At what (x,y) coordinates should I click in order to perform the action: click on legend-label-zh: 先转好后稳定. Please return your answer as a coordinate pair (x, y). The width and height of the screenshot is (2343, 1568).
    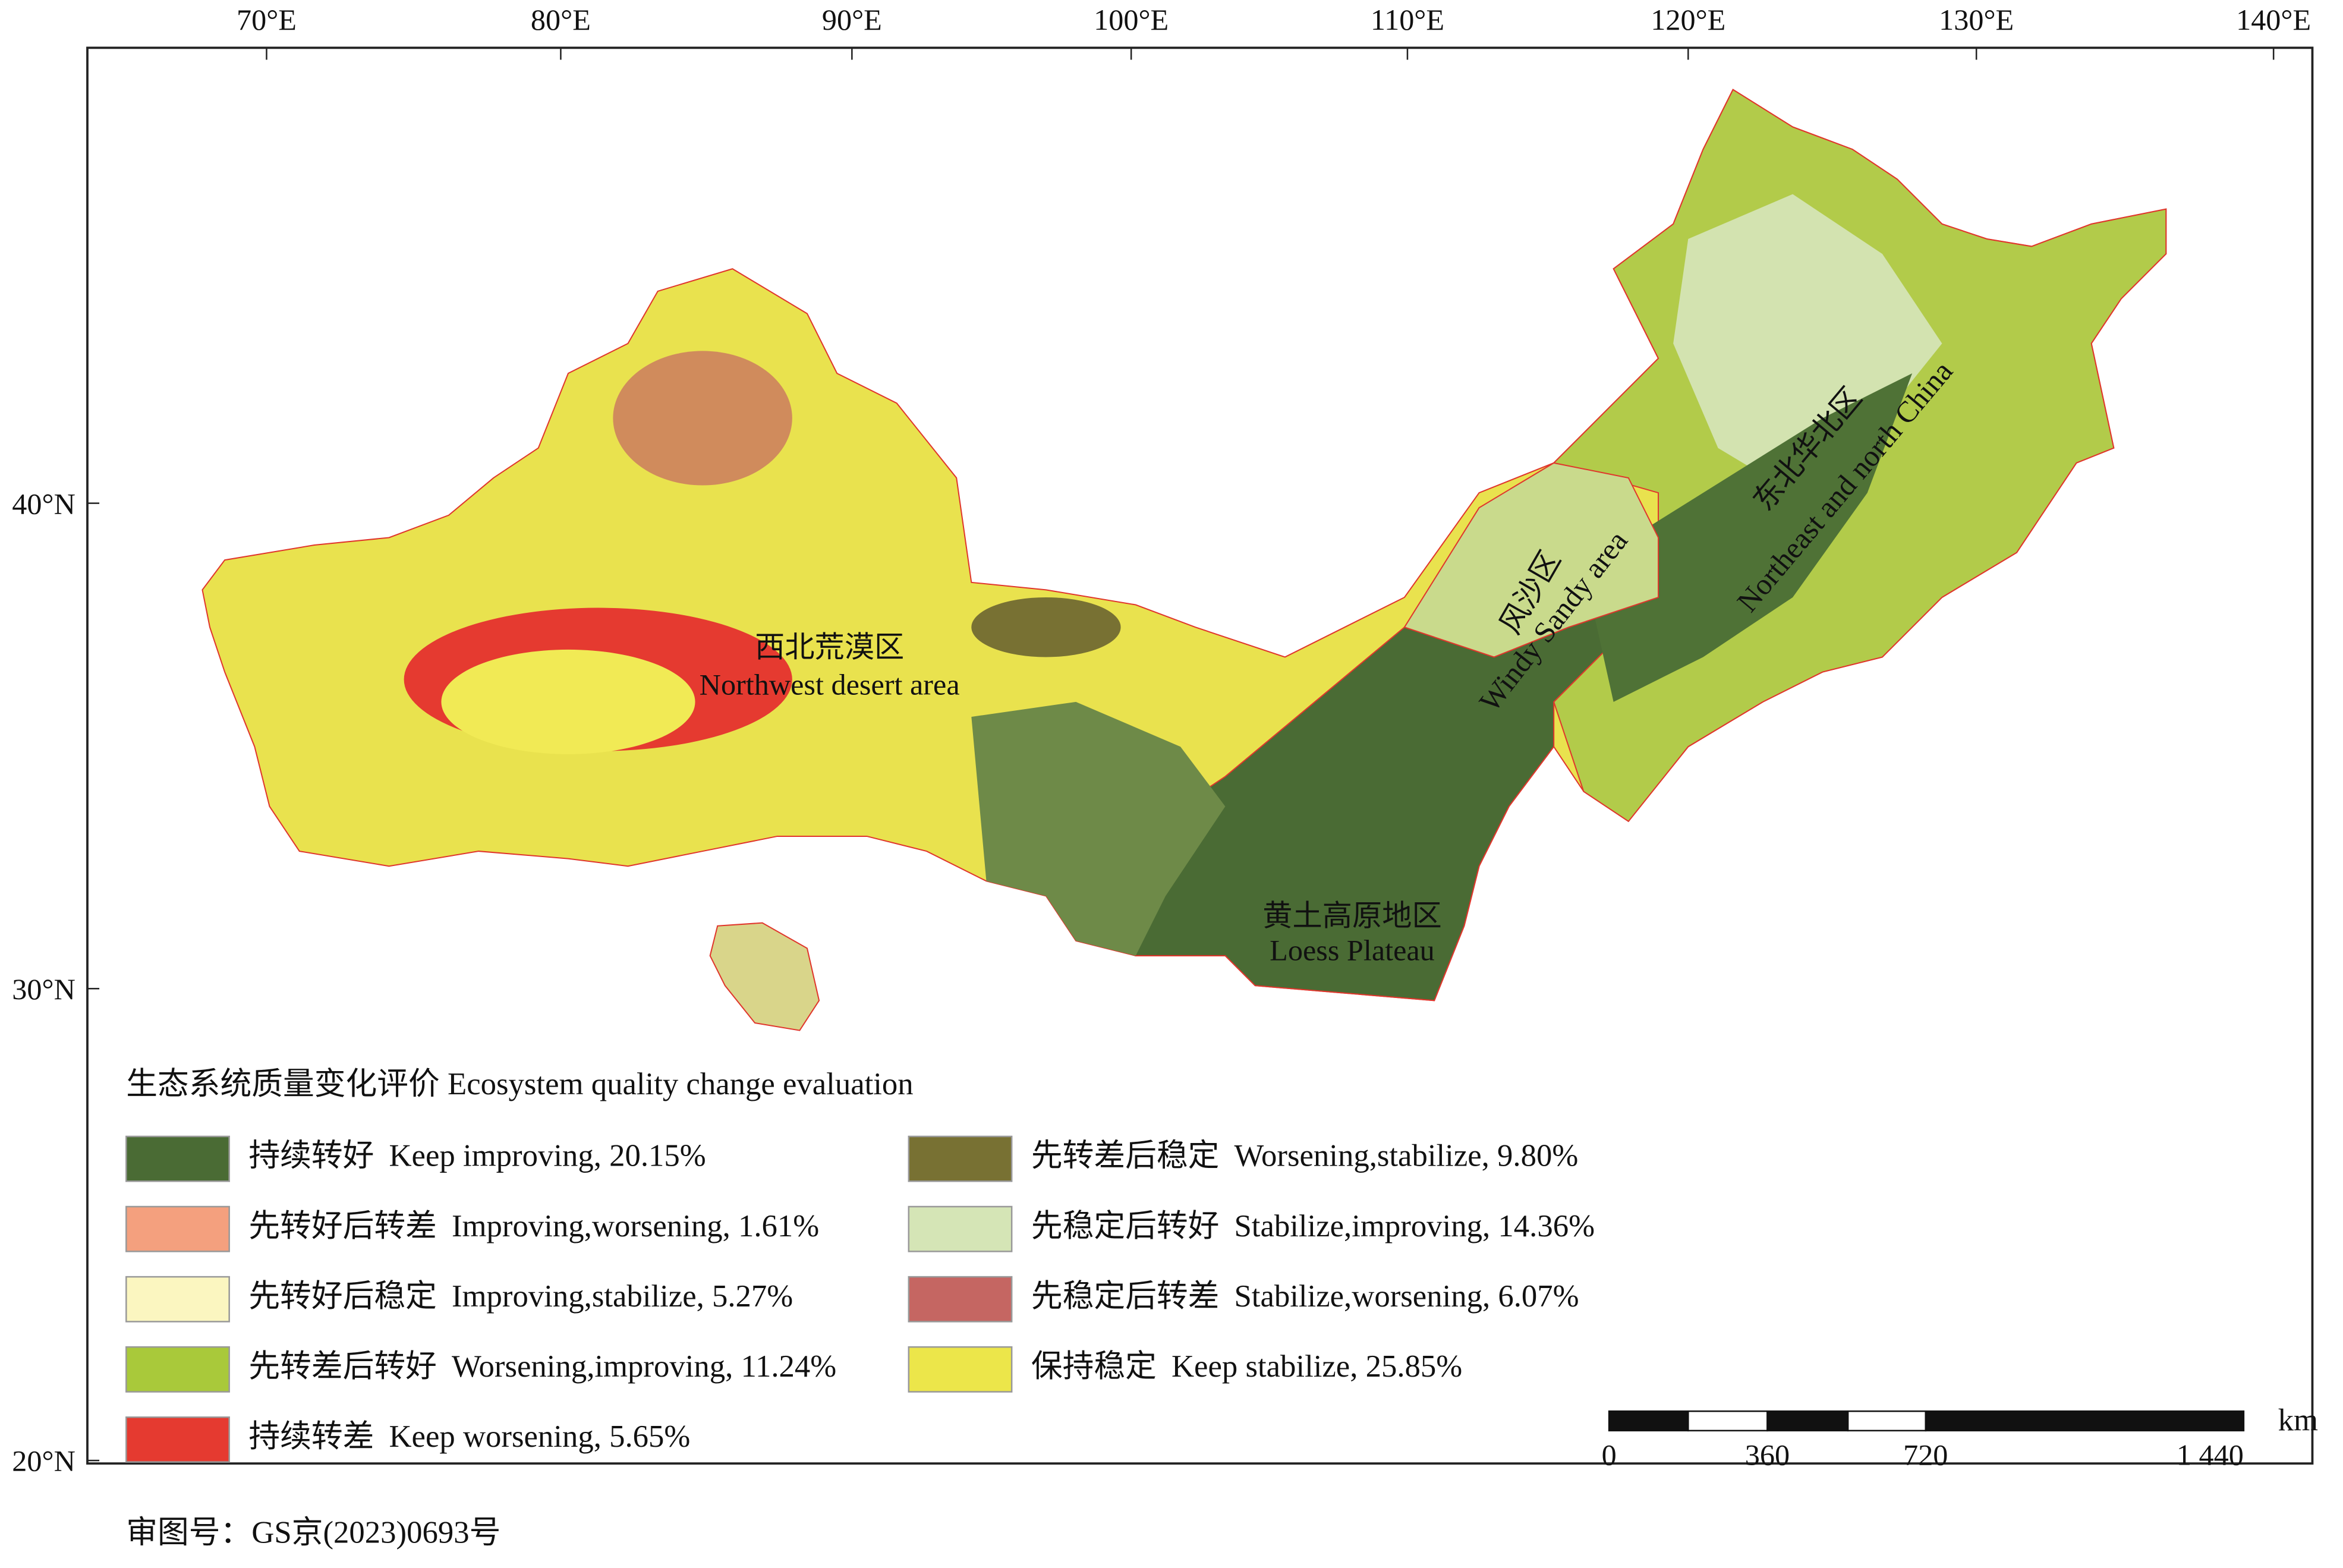
    Looking at the image, I should click on (342, 1296).